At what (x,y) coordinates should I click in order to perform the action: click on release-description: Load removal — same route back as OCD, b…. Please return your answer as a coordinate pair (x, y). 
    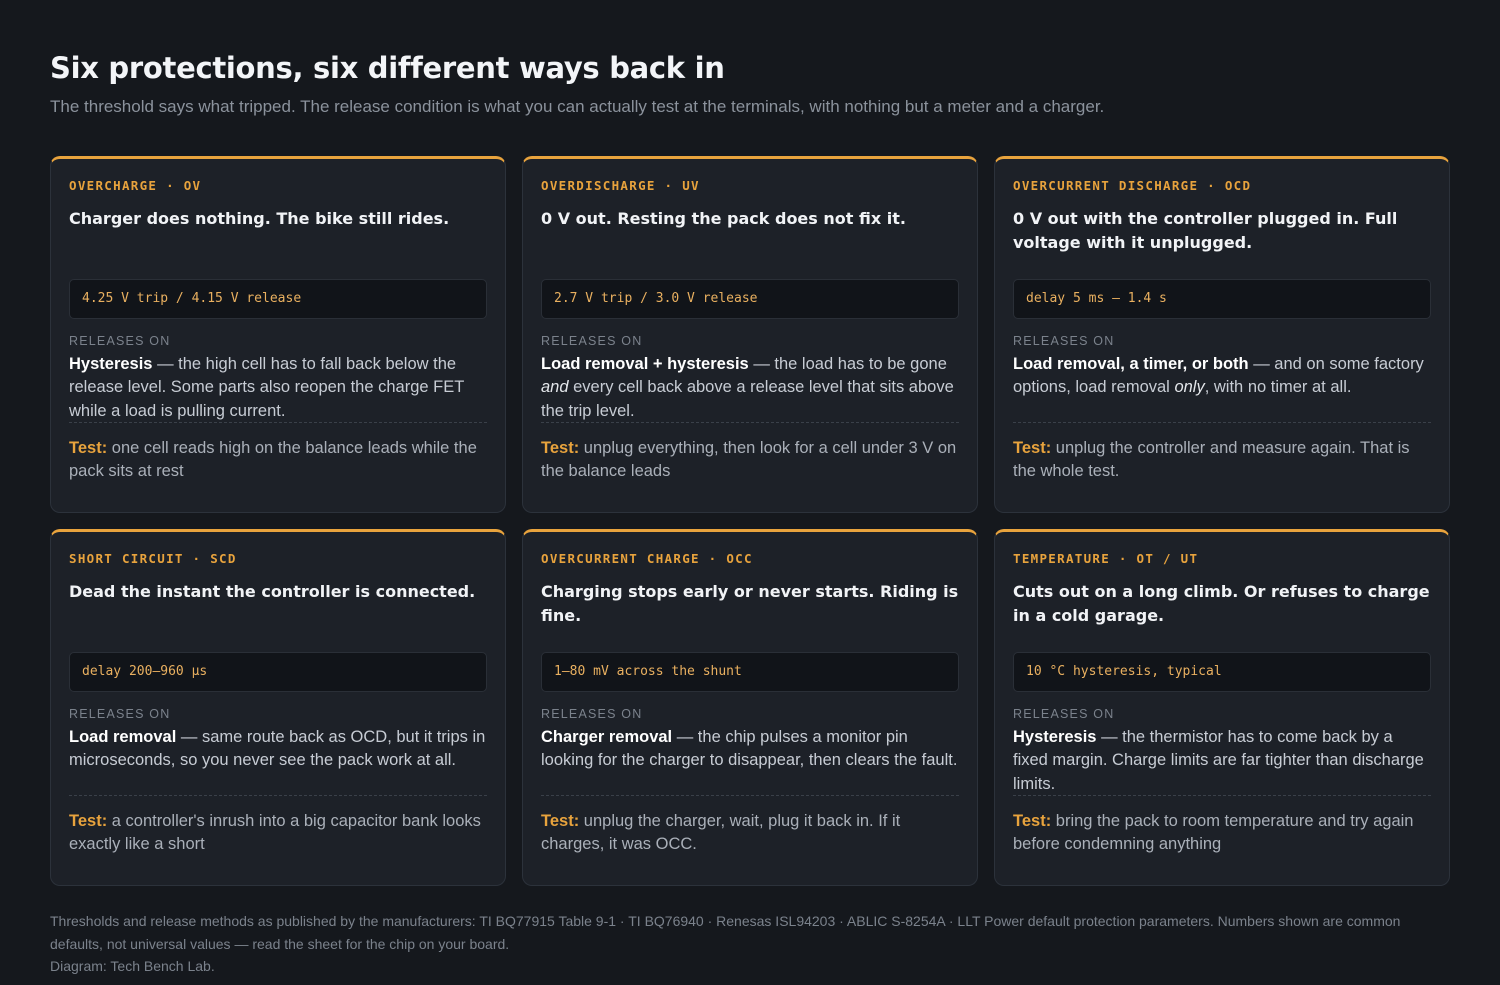
    Looking at the image, I should click on (278, 761).